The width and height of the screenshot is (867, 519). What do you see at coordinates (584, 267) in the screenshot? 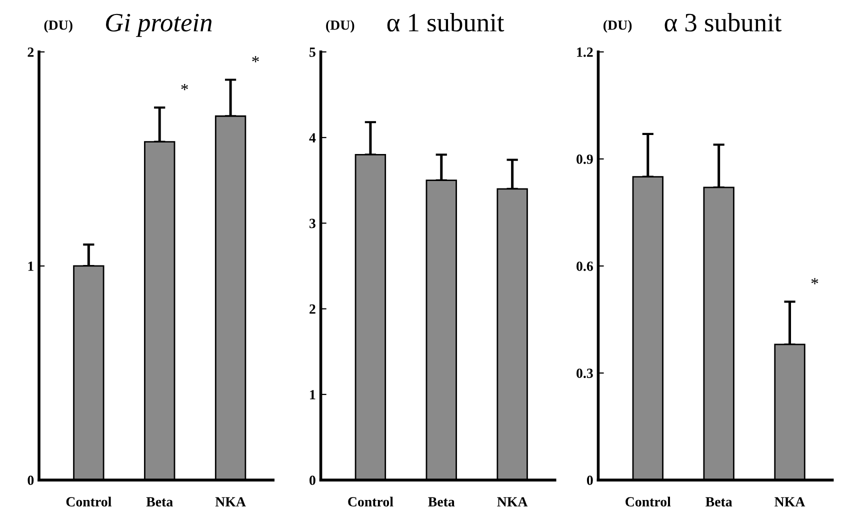
I see `y-tick-label: 0.6` at bounding box center [584, 267].